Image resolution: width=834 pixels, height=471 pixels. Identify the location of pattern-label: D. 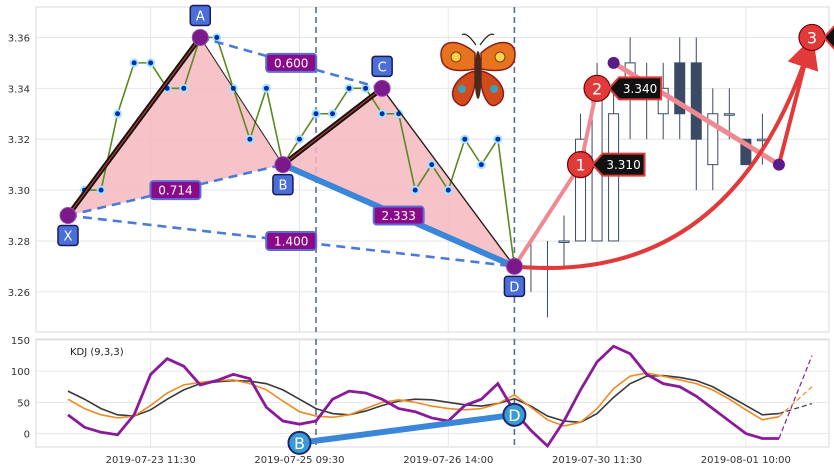
(514, 287).